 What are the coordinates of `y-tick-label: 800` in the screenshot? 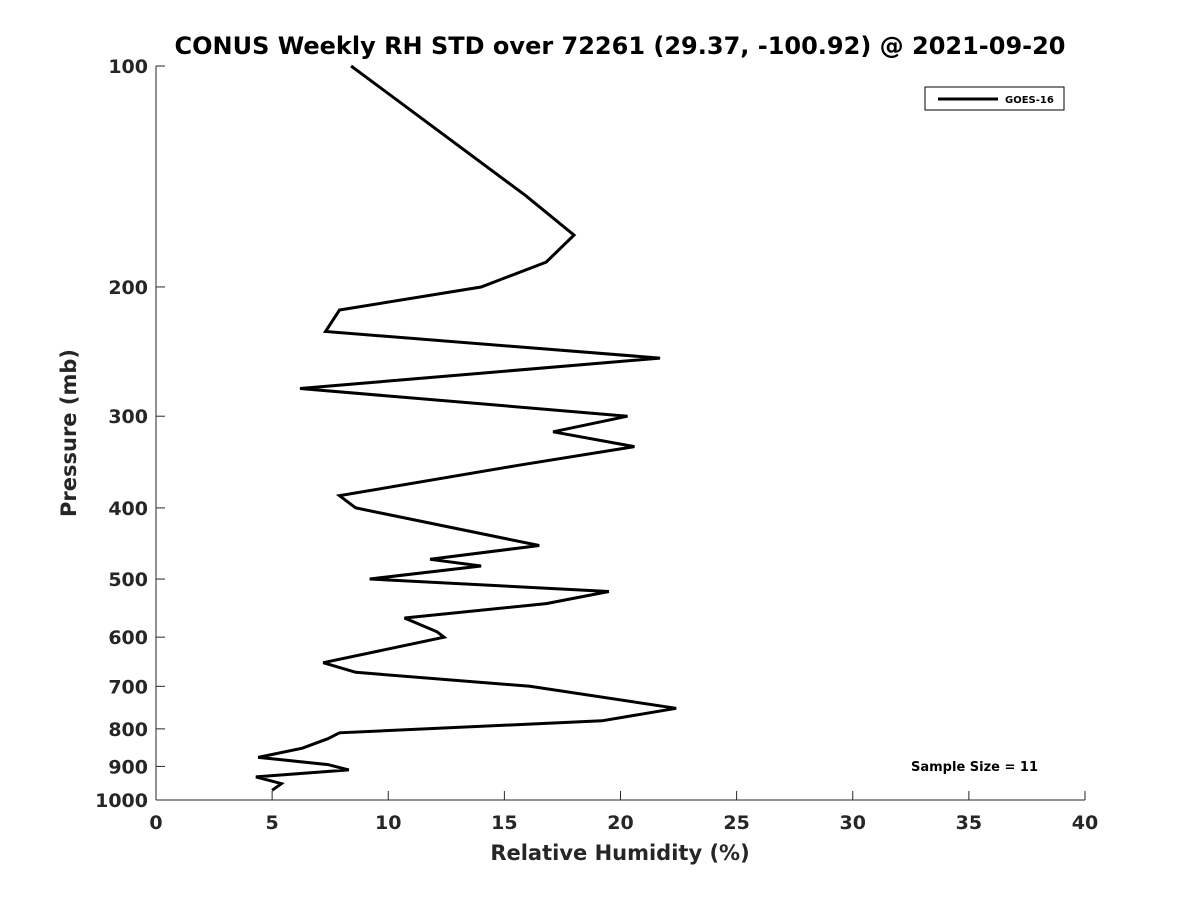 It's located at (128, 730).